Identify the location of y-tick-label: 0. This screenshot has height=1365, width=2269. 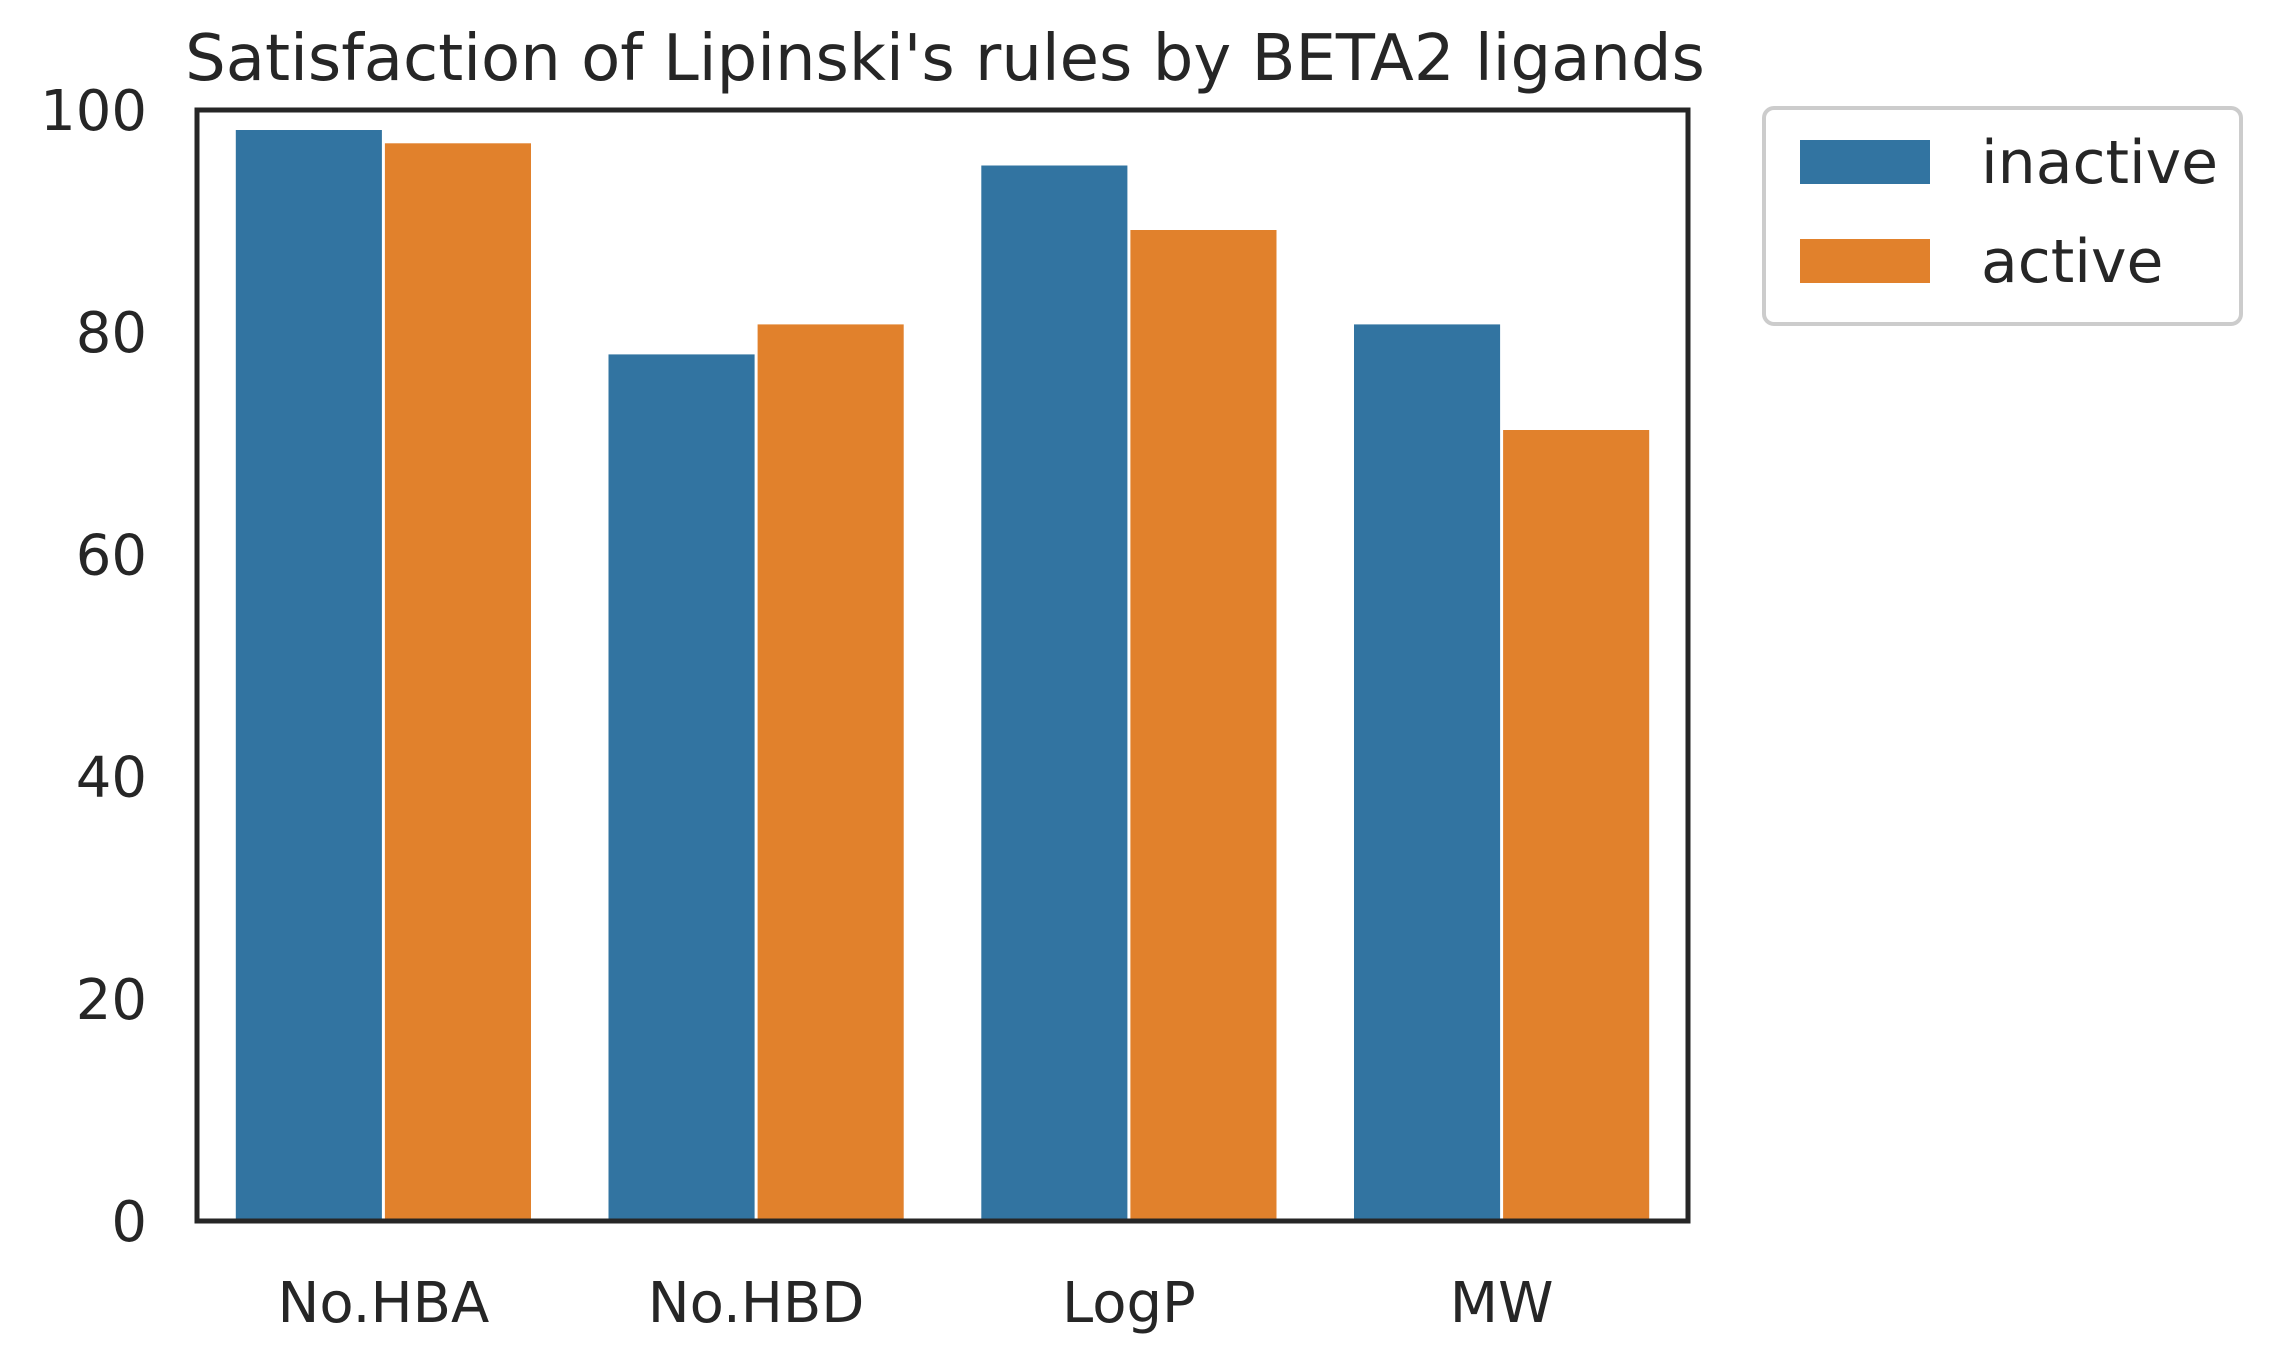
(129, 1222).